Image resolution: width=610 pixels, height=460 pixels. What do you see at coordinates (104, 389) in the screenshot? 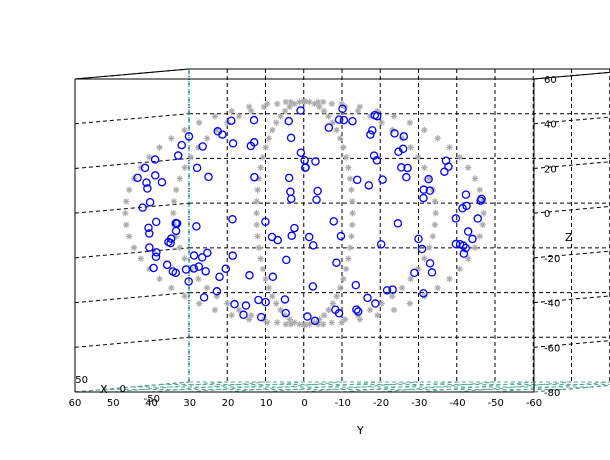
I see `x-axis-label: X` at bounding box center [104, 389].